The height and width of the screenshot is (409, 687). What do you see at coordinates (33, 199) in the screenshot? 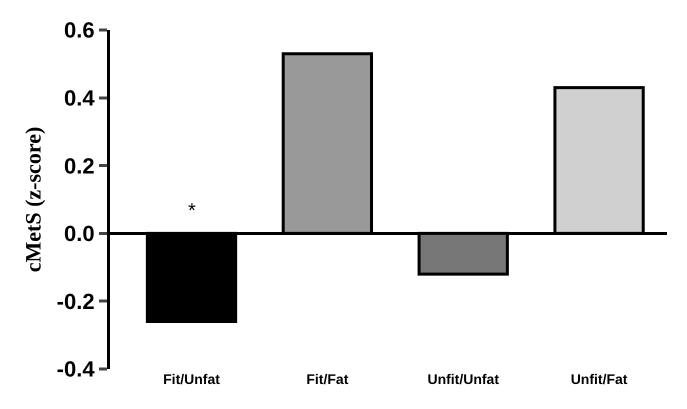
I see `y-axis-title: cMetS (z-score)` at bounding box center [33, 199].